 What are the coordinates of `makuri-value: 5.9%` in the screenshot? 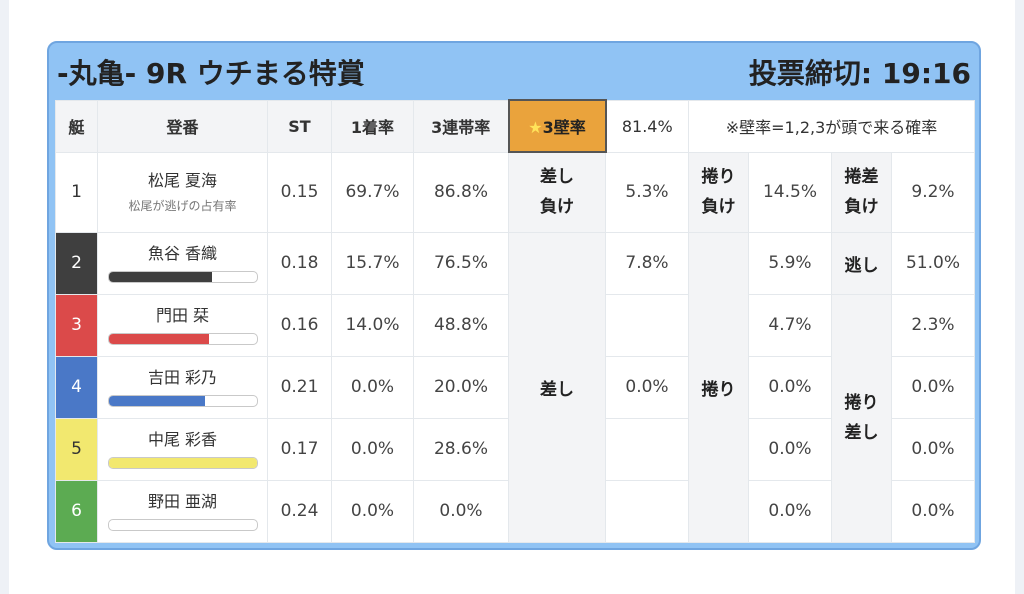 It's located at (790, 263).